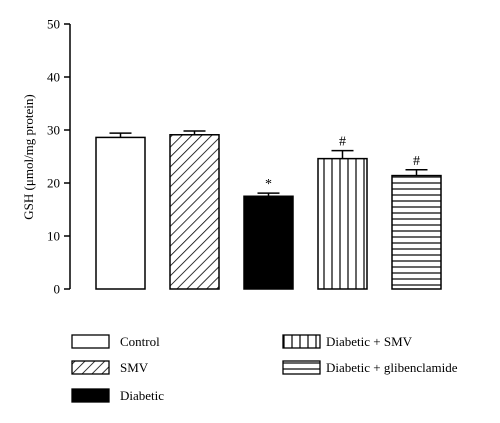  Describe the element at coordinates (90, 341) in the screenshot. I see `legend-swatch-control` at that location.